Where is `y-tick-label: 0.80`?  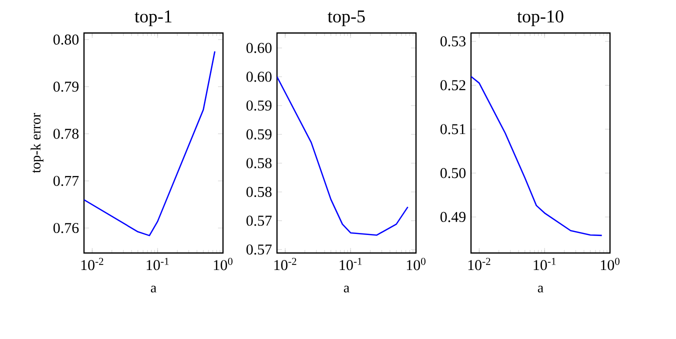
y-tick-label: 0.80 is located at coordinates (66, 39).